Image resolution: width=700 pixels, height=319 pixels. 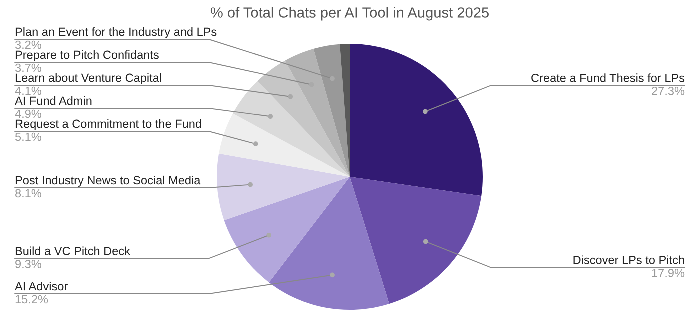 I want to click on data-label: 27.3%, so click(x=668, y=91).